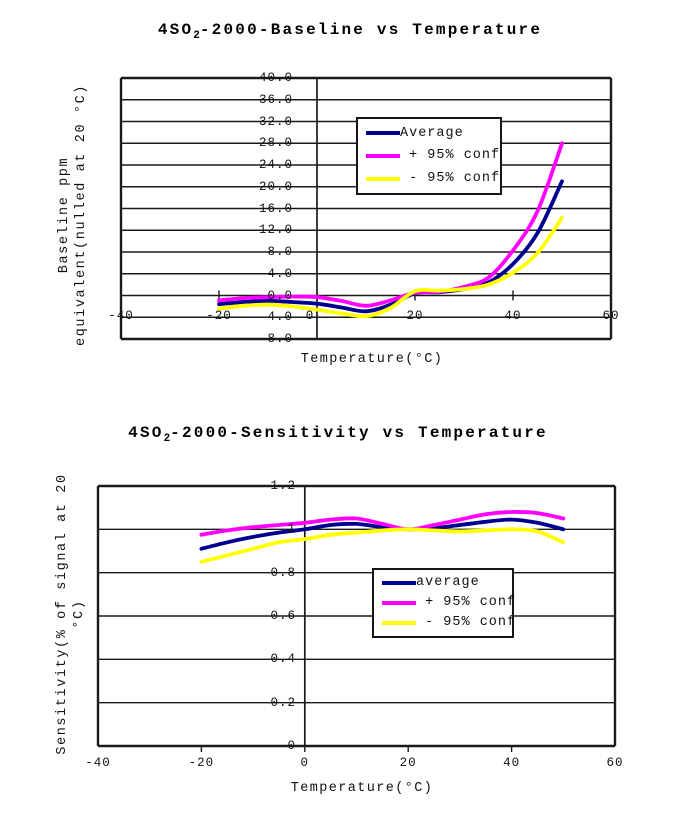 The image size is (700, 820). Describe the element at coordinates (283, 659) in the screenshot. I see `y-tick-label: 0.4` at that location.